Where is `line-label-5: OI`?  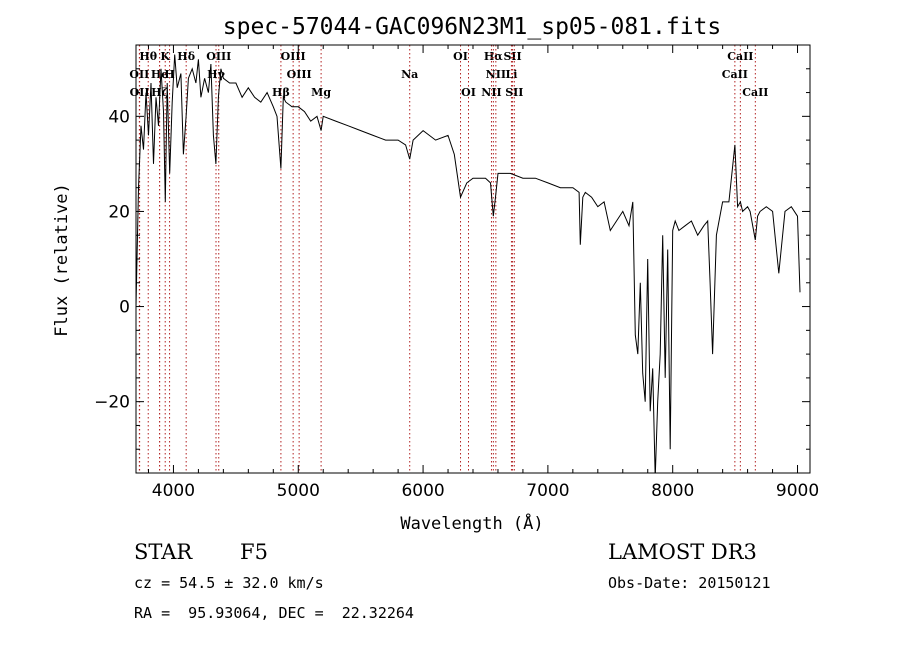 line-label-5: OI is located at coordinates (460, 56).